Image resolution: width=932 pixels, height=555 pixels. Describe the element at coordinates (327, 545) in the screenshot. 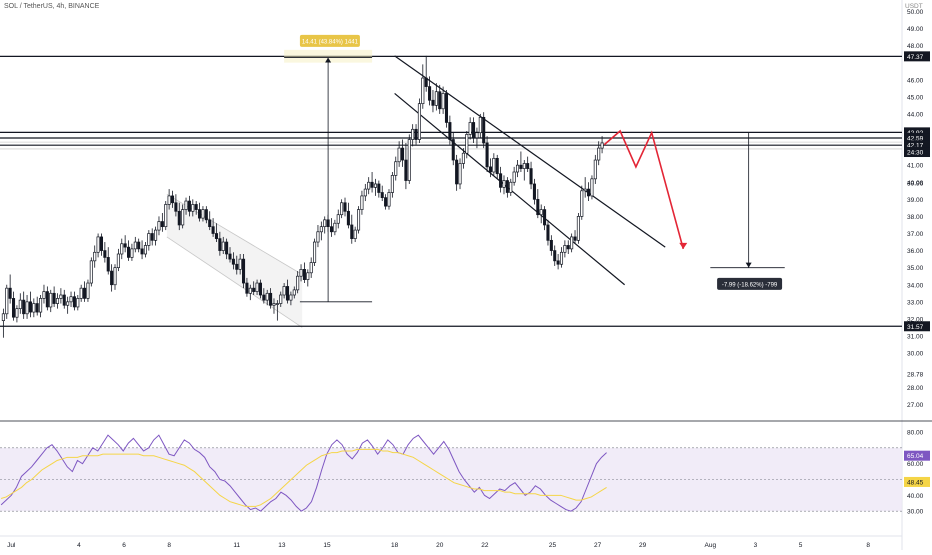

I see `time-tick-label: 15` at that location.